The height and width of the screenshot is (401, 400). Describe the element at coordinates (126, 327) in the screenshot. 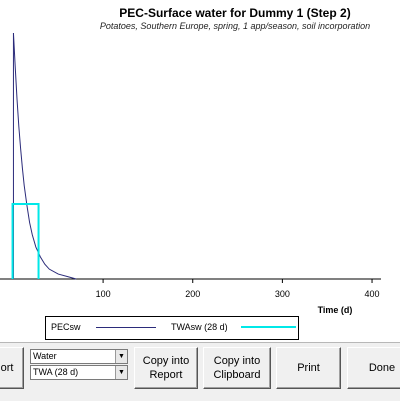

I see `legend-line-pecsw` at that location.